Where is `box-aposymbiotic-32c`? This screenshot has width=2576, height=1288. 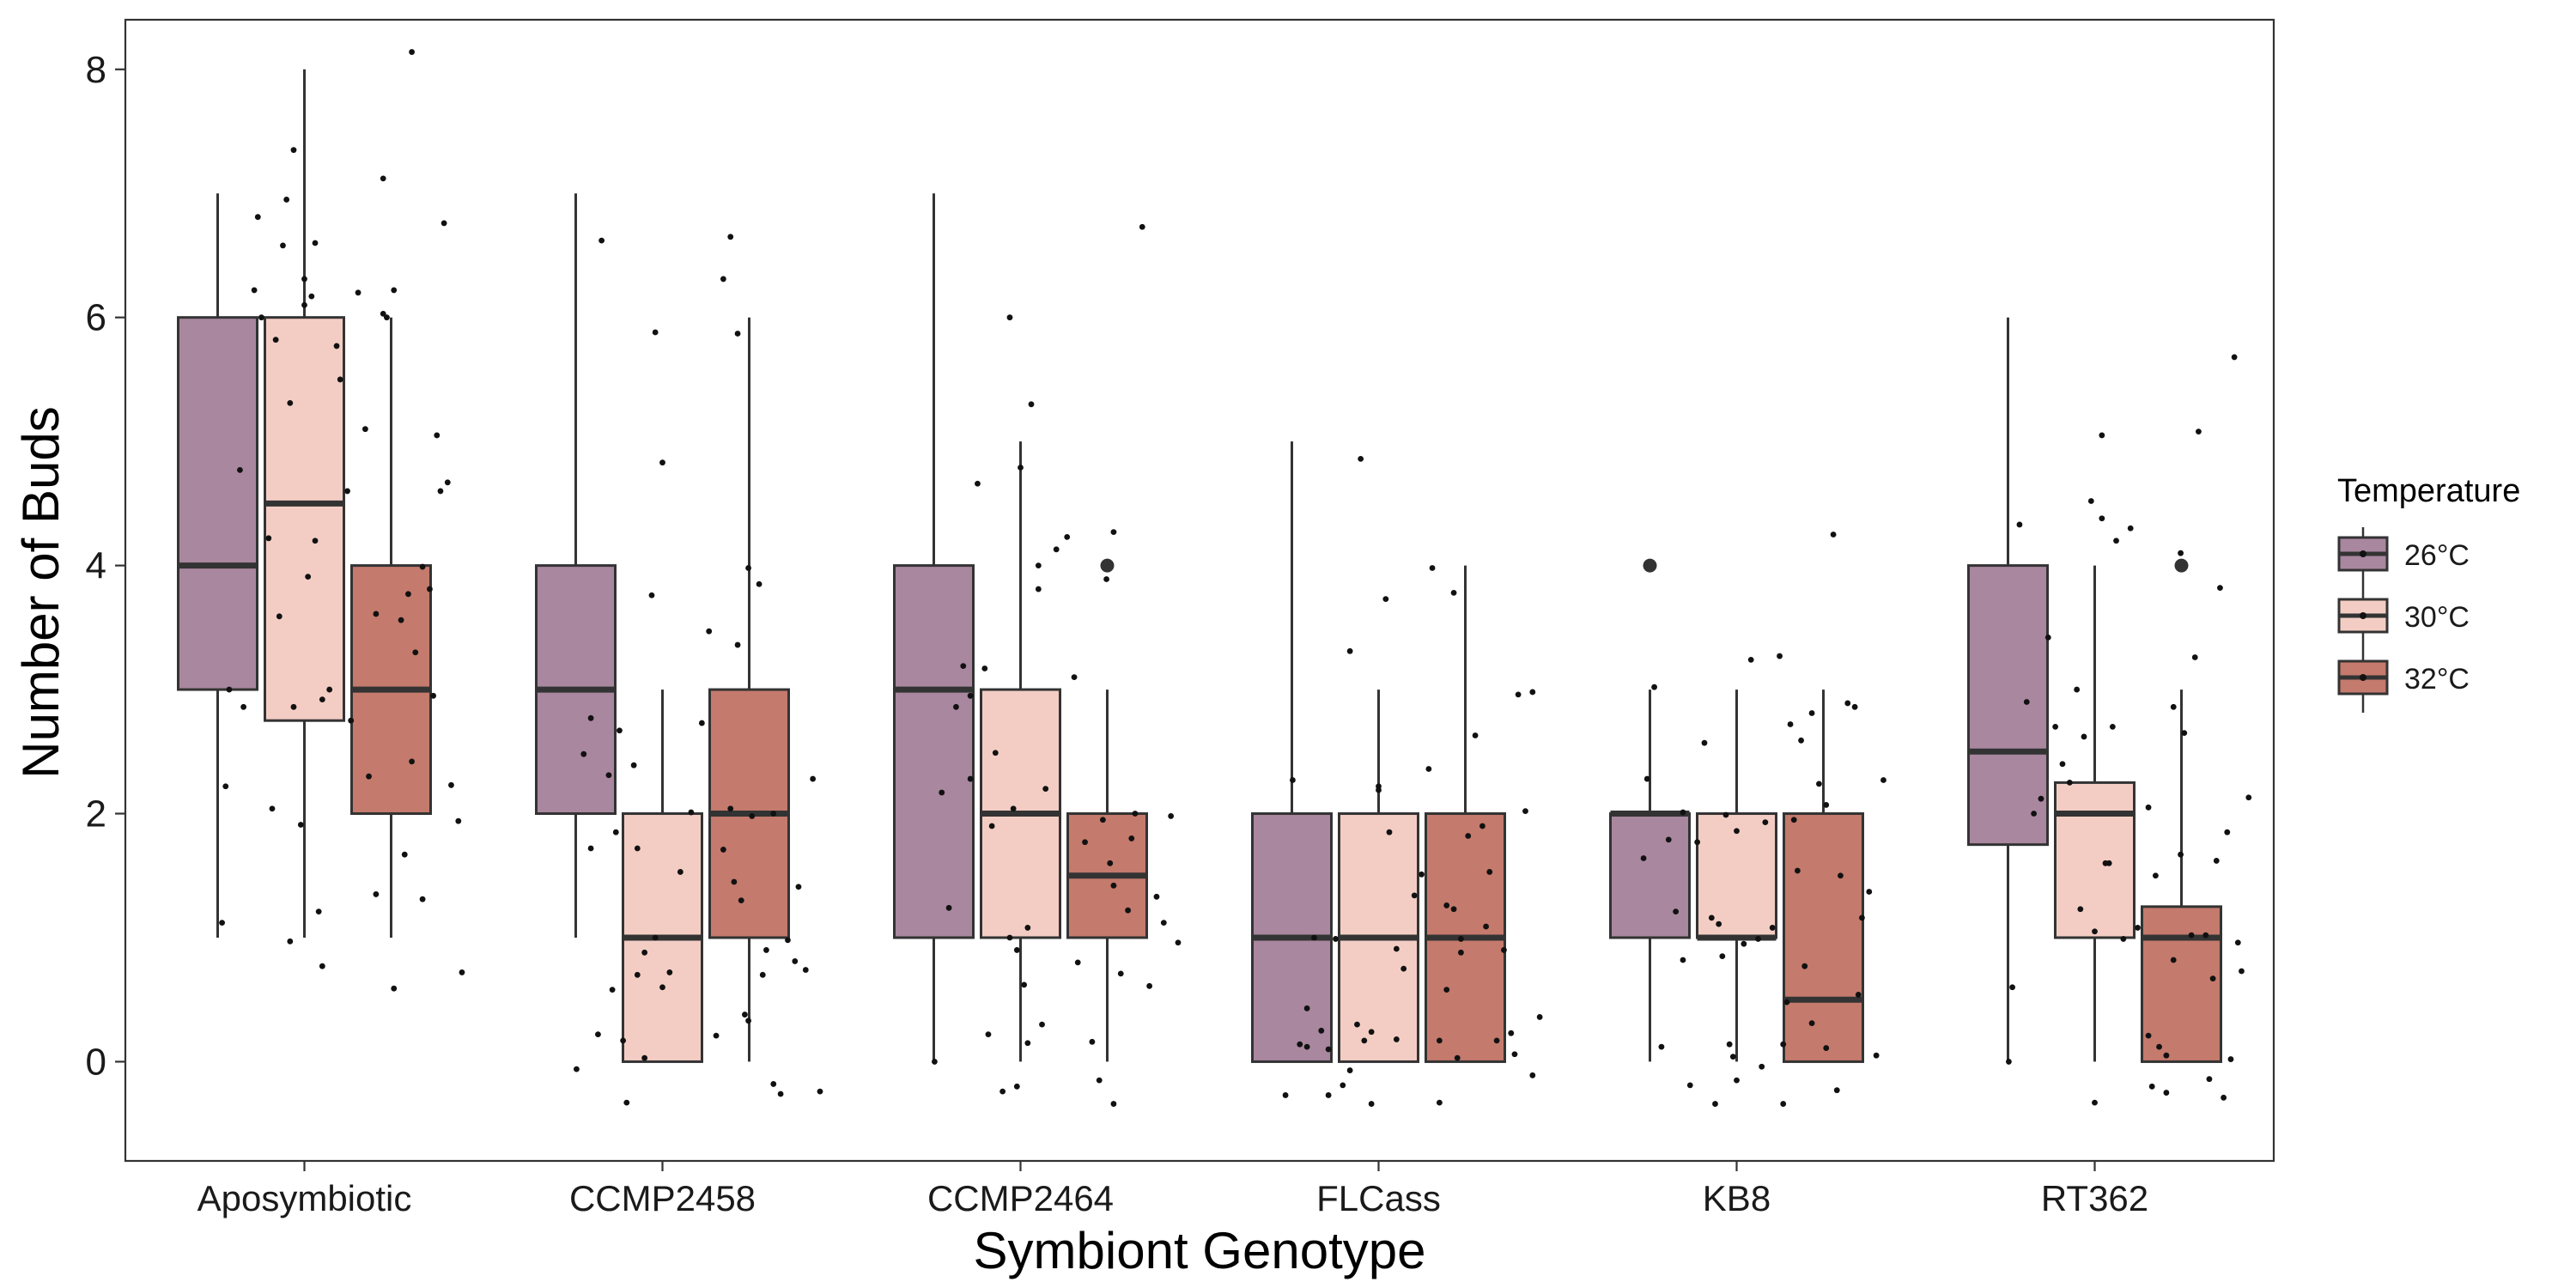 box-aposymbiotic-32c is located at coordinates (391, 627).